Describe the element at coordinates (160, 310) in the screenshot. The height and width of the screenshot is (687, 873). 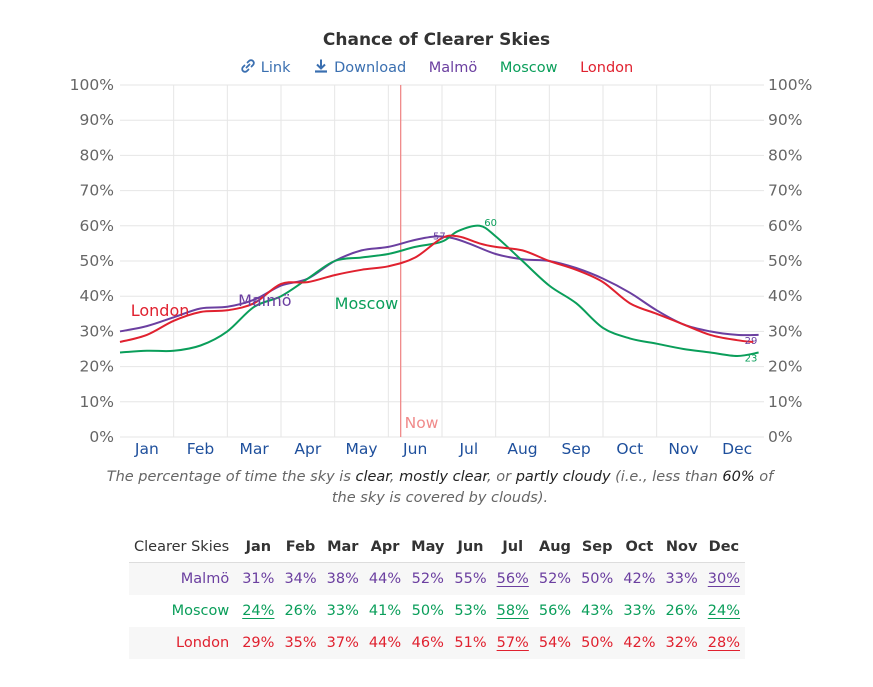
I see `series-label-london: London` at that location.